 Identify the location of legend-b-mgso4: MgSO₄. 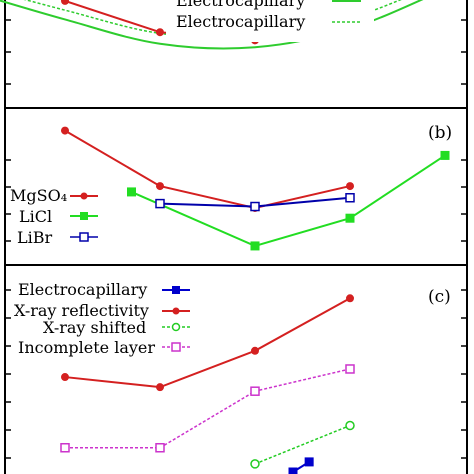
(38, 195).